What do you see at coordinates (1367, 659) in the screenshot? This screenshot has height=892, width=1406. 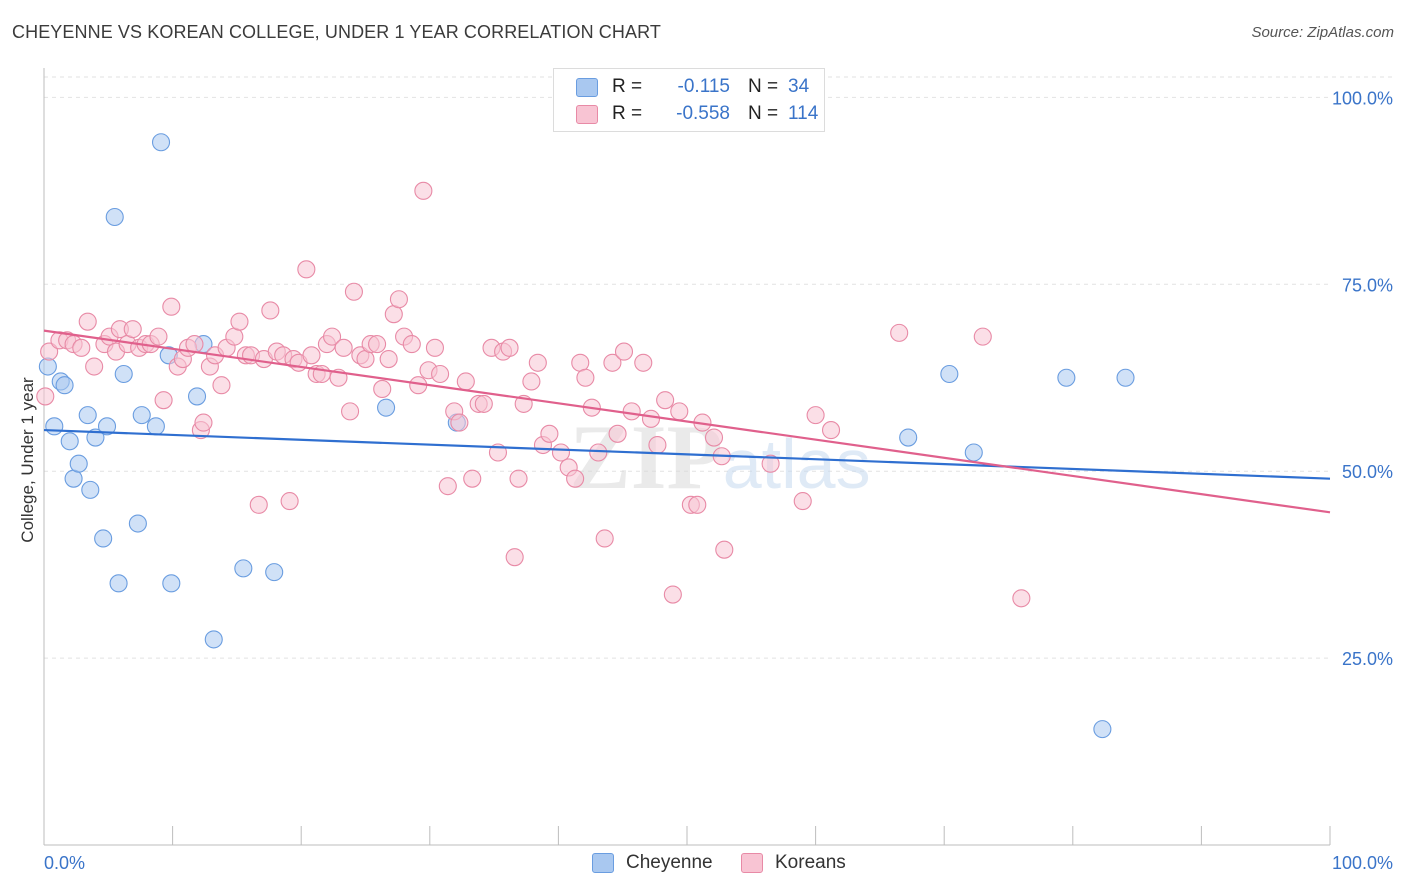 I see `y-tick-label: 25.0%` at bounding box center [1367, 659].